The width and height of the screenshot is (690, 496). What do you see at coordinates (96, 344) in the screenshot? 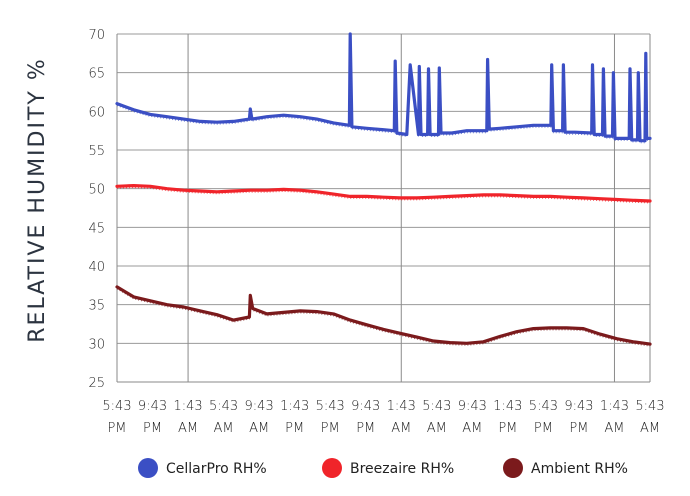
I see `y-tick-label: 30` at bounding box center [96, 344].